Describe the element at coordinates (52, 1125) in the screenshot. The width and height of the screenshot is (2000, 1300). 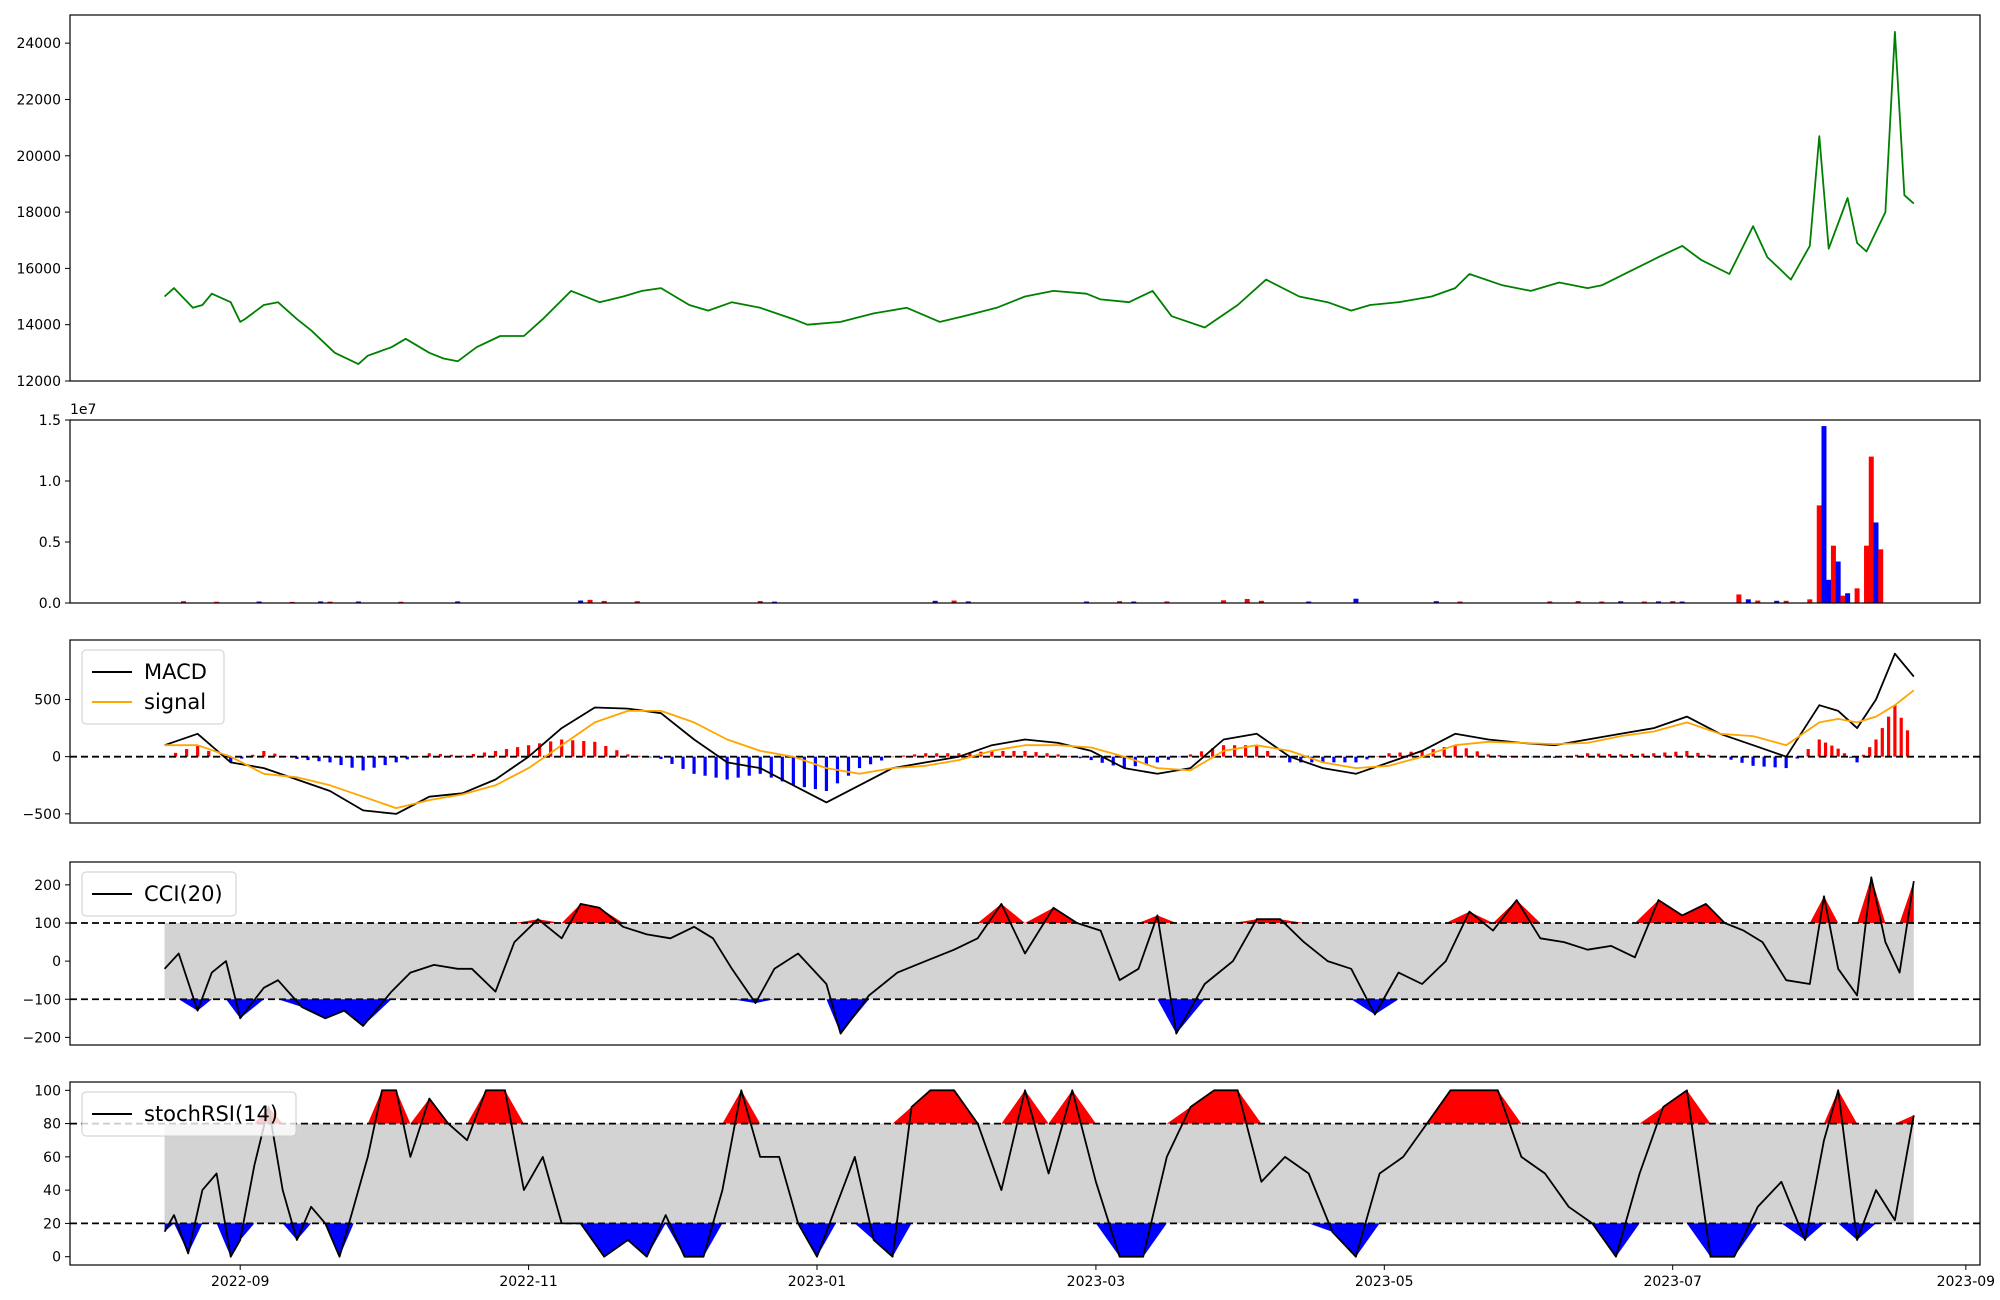
I see `stochrsi-ytick-label: 80` at that location.